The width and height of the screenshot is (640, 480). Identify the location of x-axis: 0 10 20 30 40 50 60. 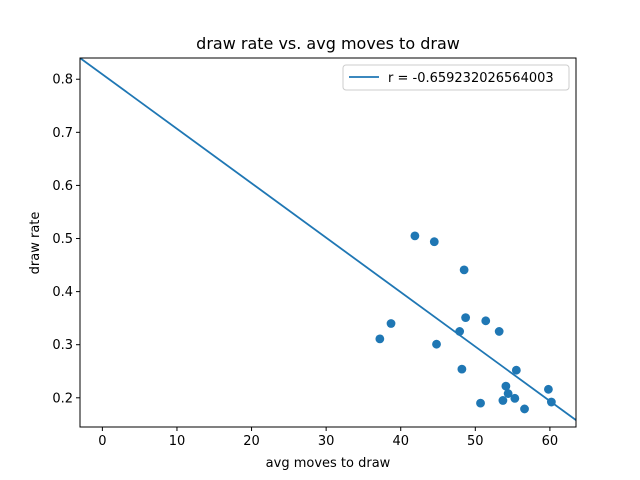
(328, 438).